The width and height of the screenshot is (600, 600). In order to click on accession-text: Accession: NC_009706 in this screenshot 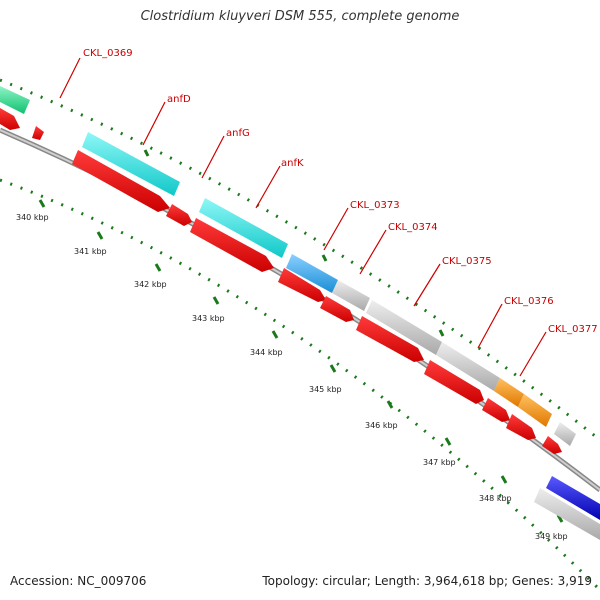, I will do `click(78, 581)`.